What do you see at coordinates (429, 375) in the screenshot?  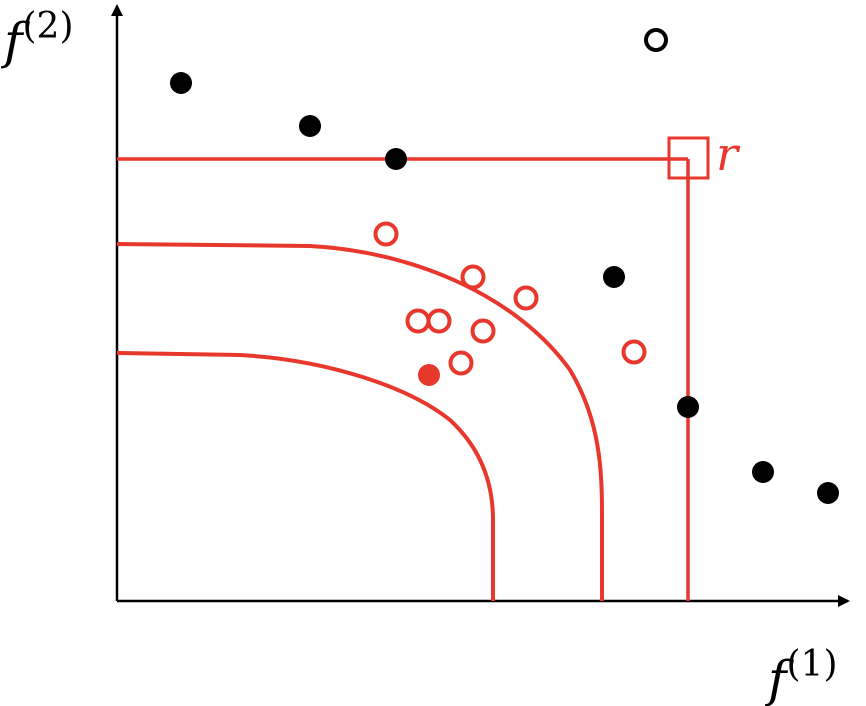 I see `red-filled-point` at bounding box center [429, 375].